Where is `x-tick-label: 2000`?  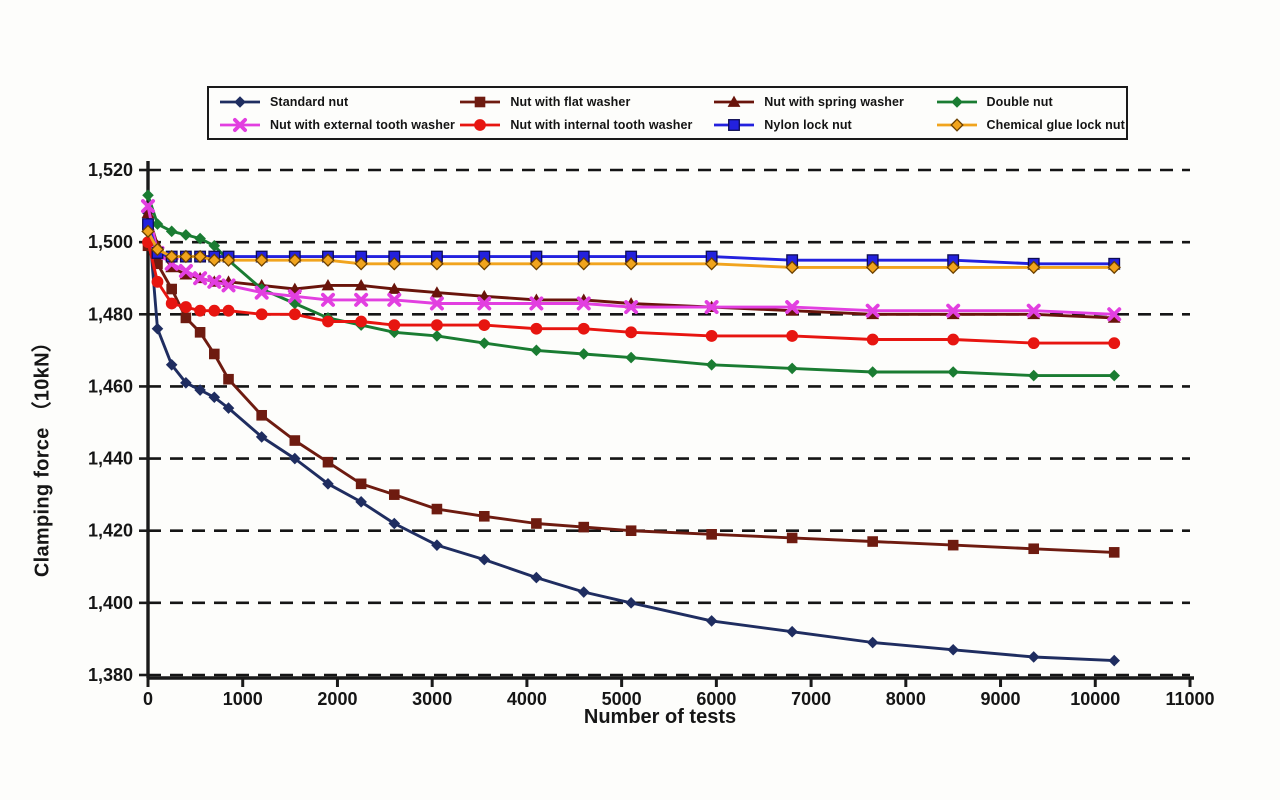
x-tick-label: 2000 is located at coordinates (337, 699).